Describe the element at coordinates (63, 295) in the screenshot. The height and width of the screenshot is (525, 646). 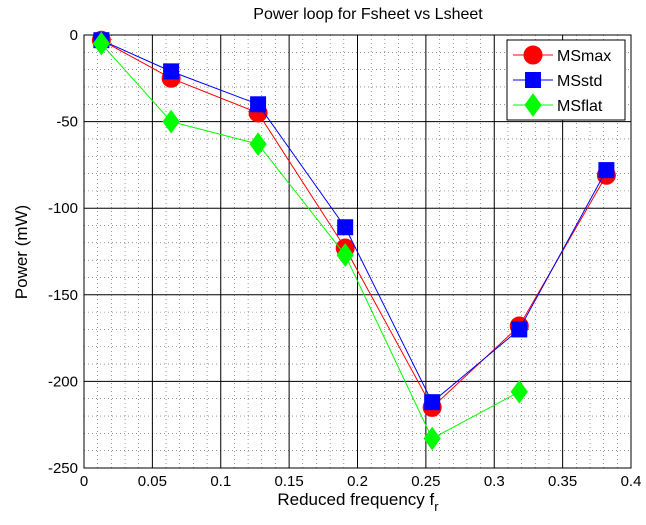
I see `y-tick-label: -150` at that location.